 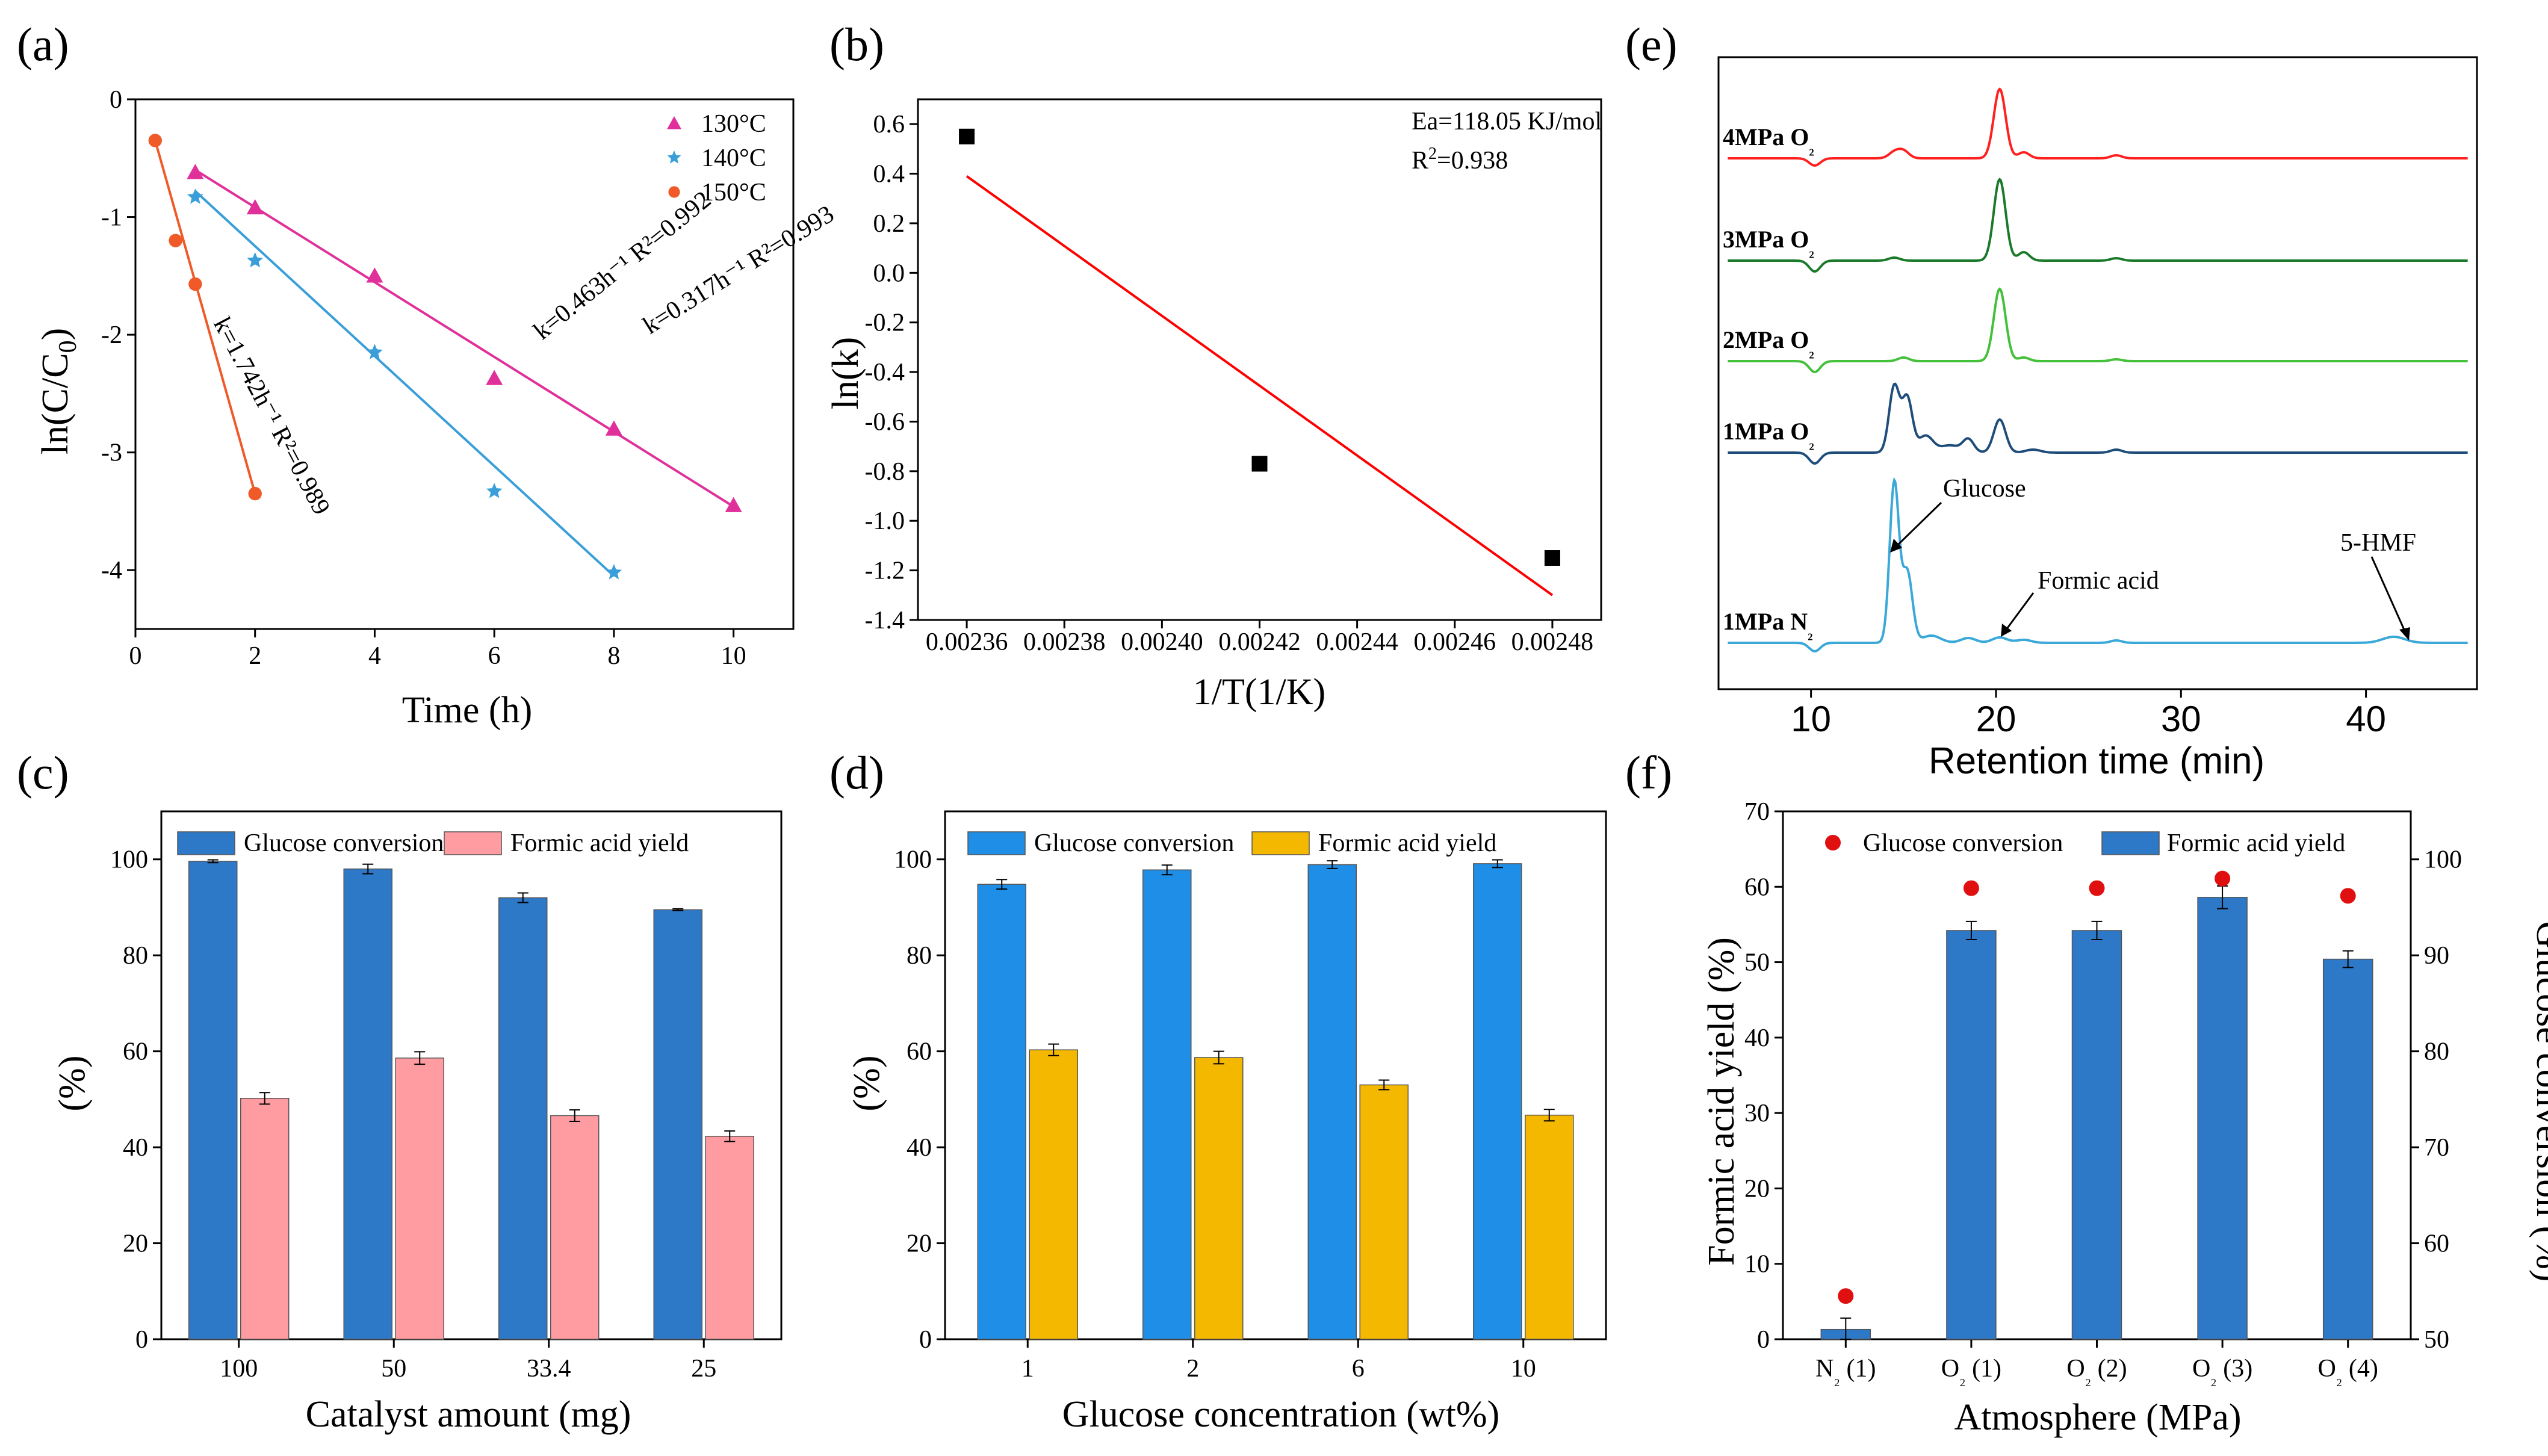 What do you see at coordinates (1507, 121) in the screenshot?
I see `b-annotation-ea: Ea=118.05 KJ/mol` at bounding box center [1507, 121].